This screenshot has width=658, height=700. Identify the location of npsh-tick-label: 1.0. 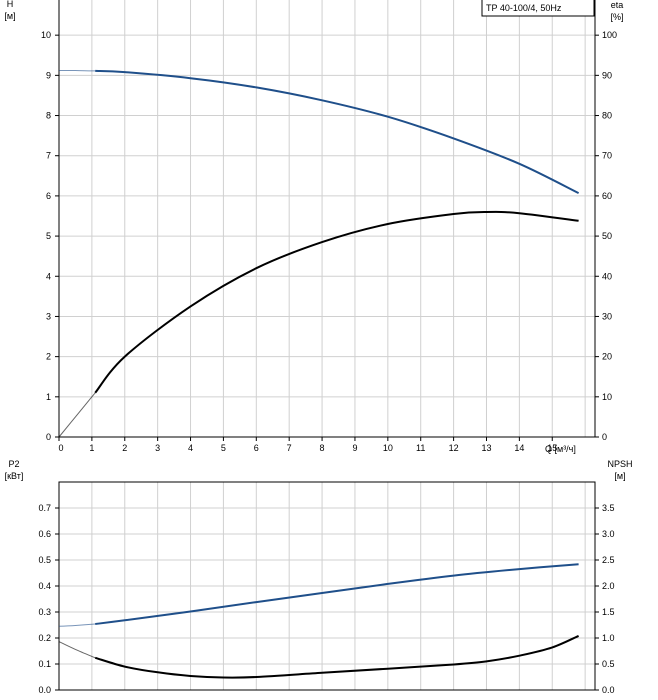
(608, 638).